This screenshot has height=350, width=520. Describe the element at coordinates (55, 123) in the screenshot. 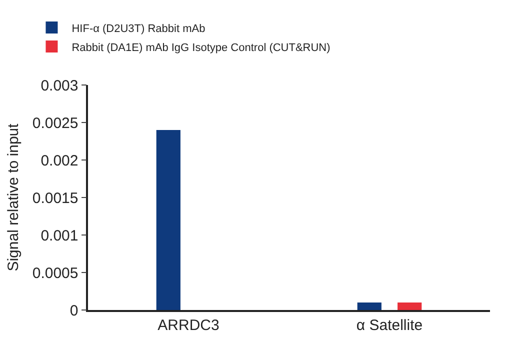

I see `y-tick-label: 0.0025` at that location.